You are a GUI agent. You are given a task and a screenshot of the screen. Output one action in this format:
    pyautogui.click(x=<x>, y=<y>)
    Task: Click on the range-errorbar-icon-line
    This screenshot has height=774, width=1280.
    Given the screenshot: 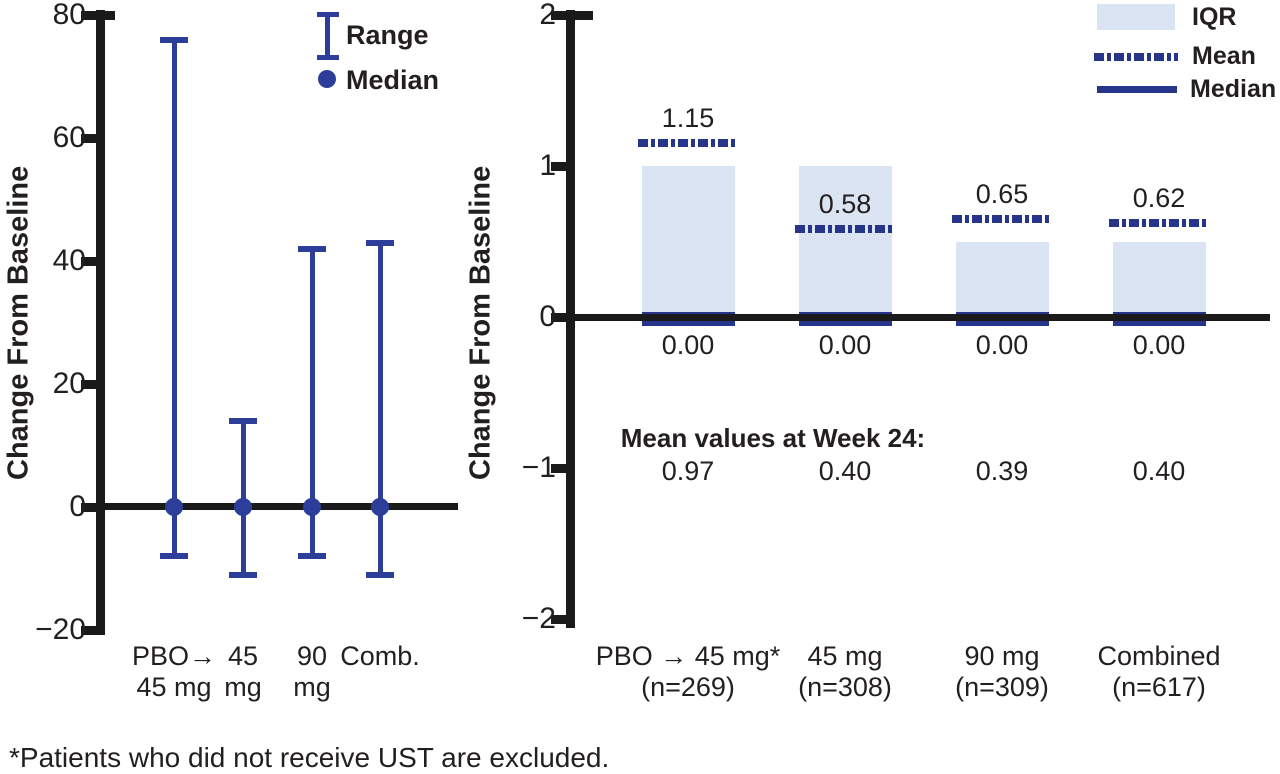 What is the action you would take?
    pyautogui.click(x=327, y=36)
    